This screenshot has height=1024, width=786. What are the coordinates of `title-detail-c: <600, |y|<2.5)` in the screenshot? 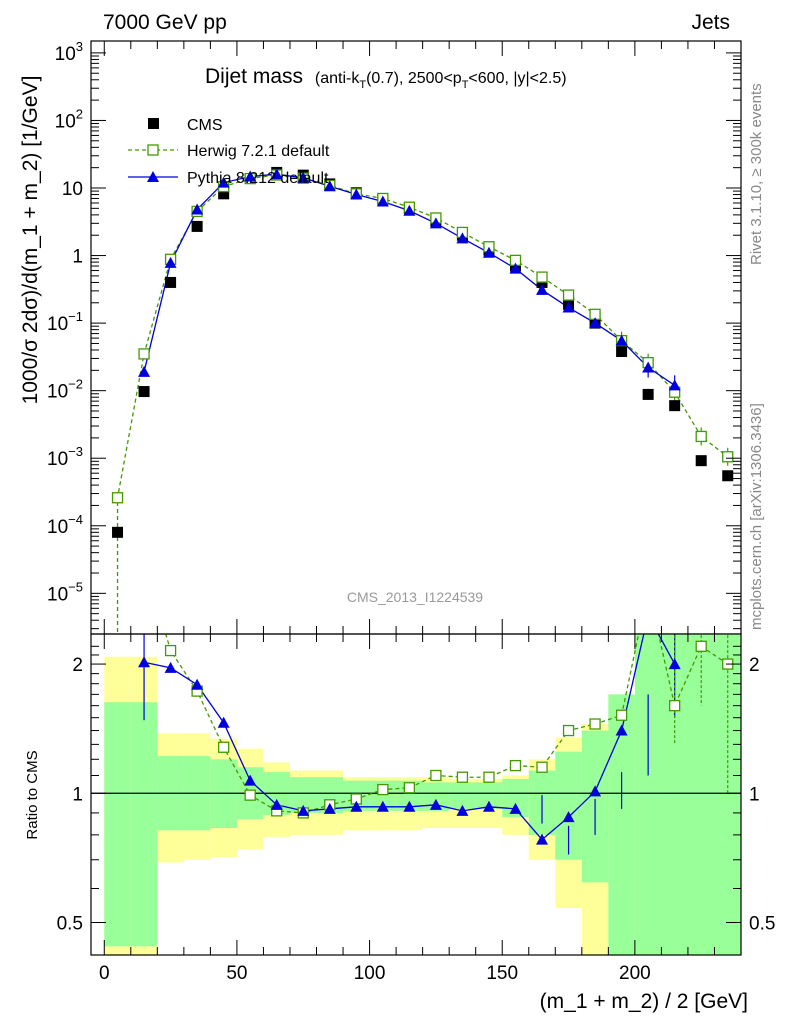 It's located at (517, 78).